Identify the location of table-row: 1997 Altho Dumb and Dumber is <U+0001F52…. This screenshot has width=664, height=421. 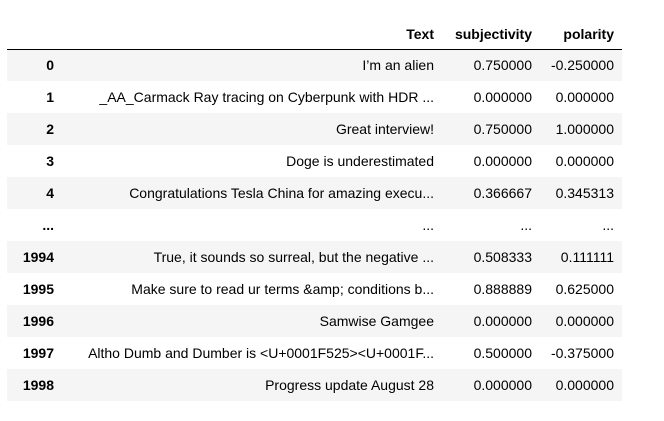
(314, 353).